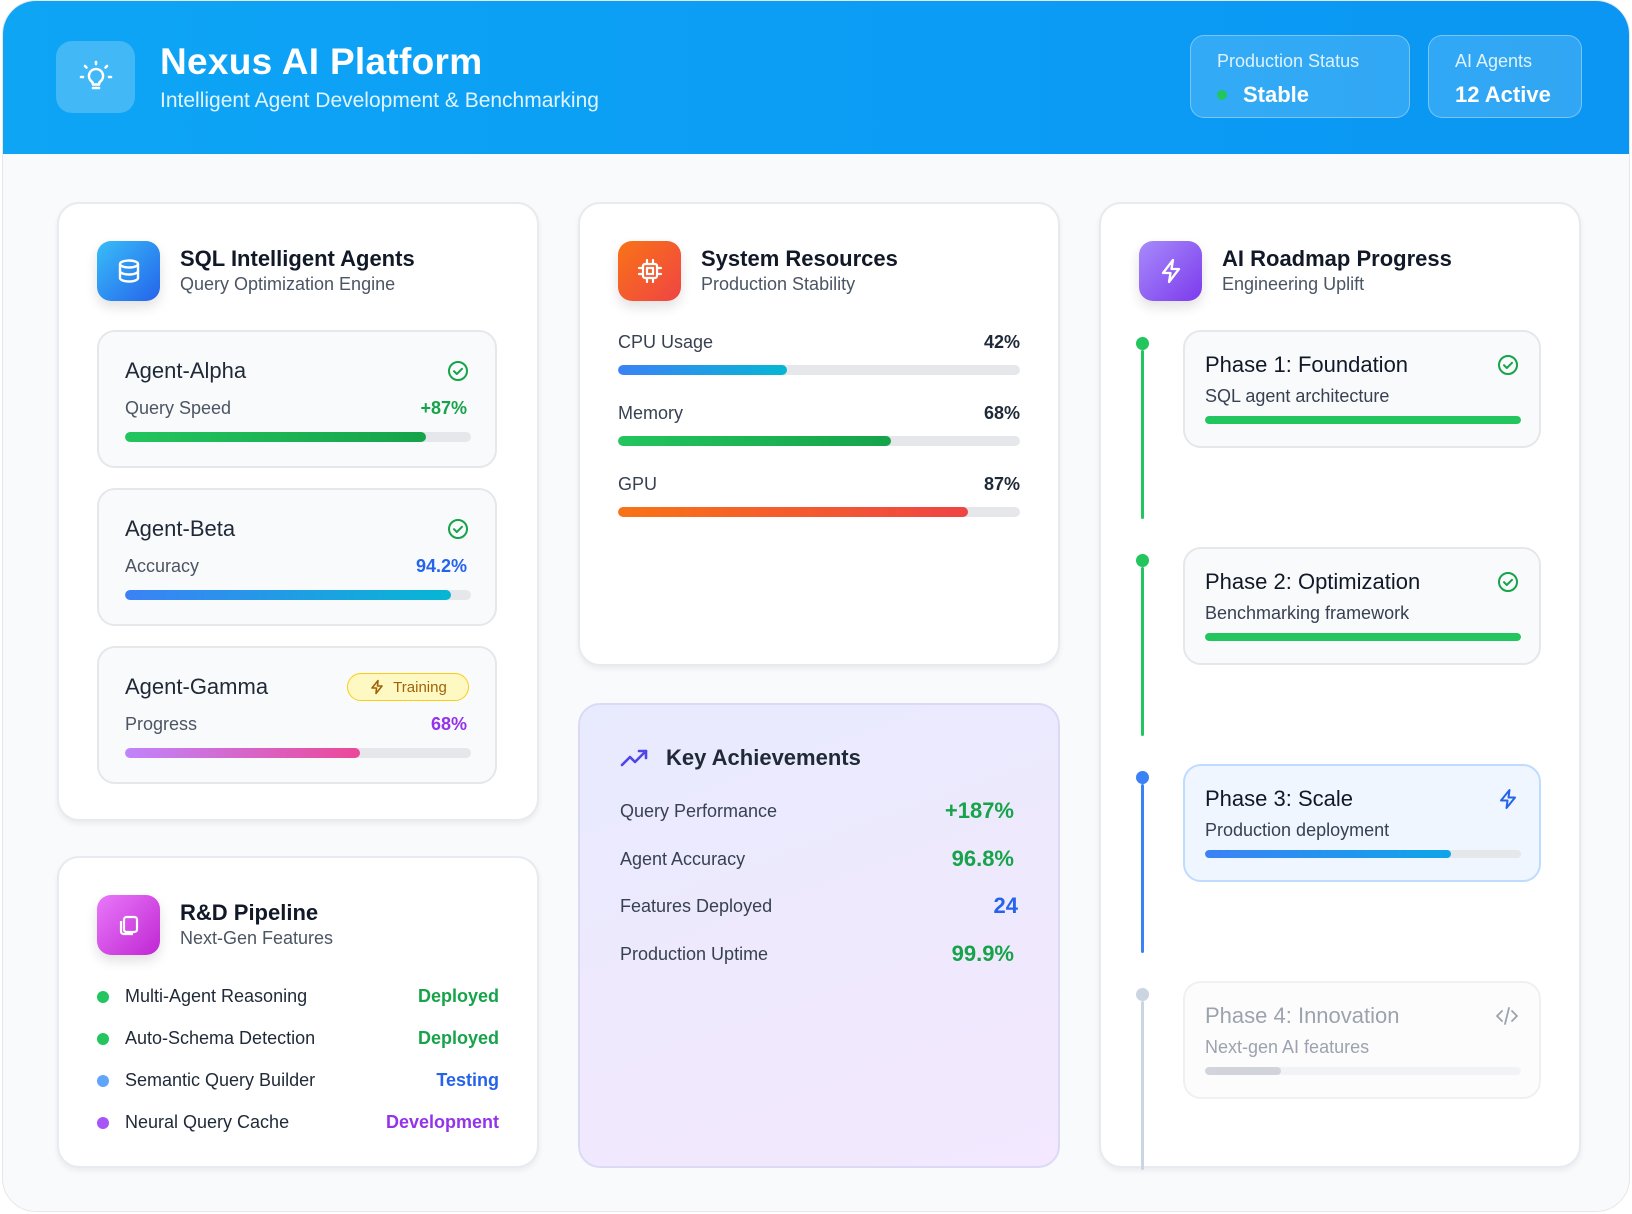  What do you see at coordinates (443, 408) in the screenshot?
I see `agent-metric-value: +87%` at bounding box center [443, 408].